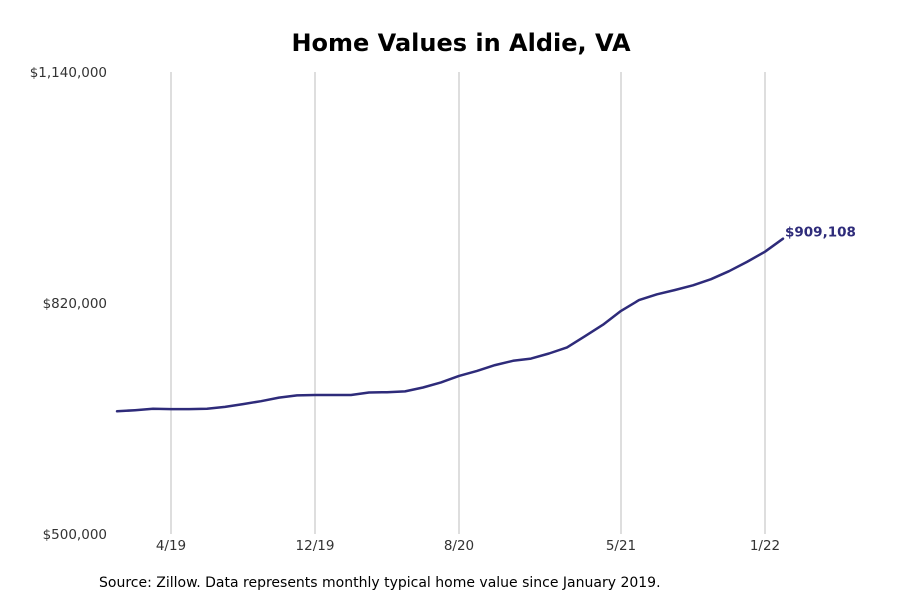  What do you see at coordinates (621, 546) in the screenshot?
I see `x-tick-label: 5/21` at bounding box center [621, 546].